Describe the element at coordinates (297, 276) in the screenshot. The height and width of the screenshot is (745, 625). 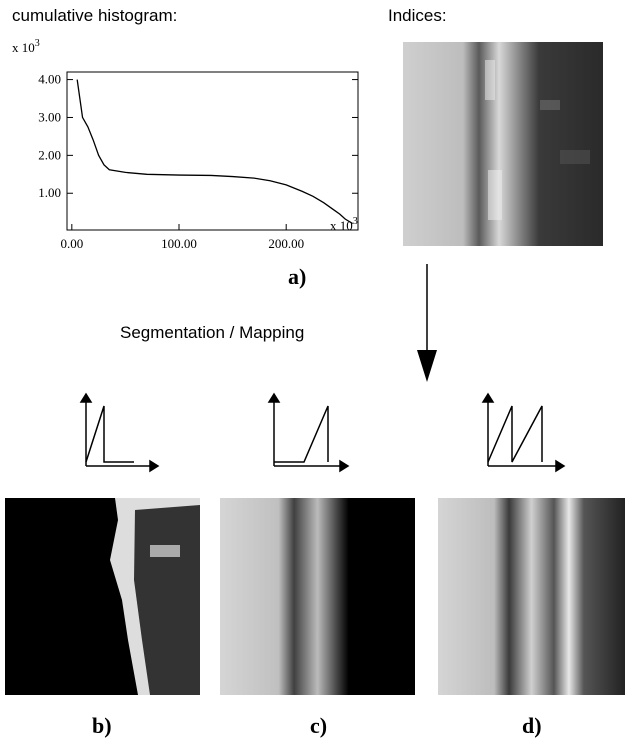
I see `panel-label: a)` at that location.